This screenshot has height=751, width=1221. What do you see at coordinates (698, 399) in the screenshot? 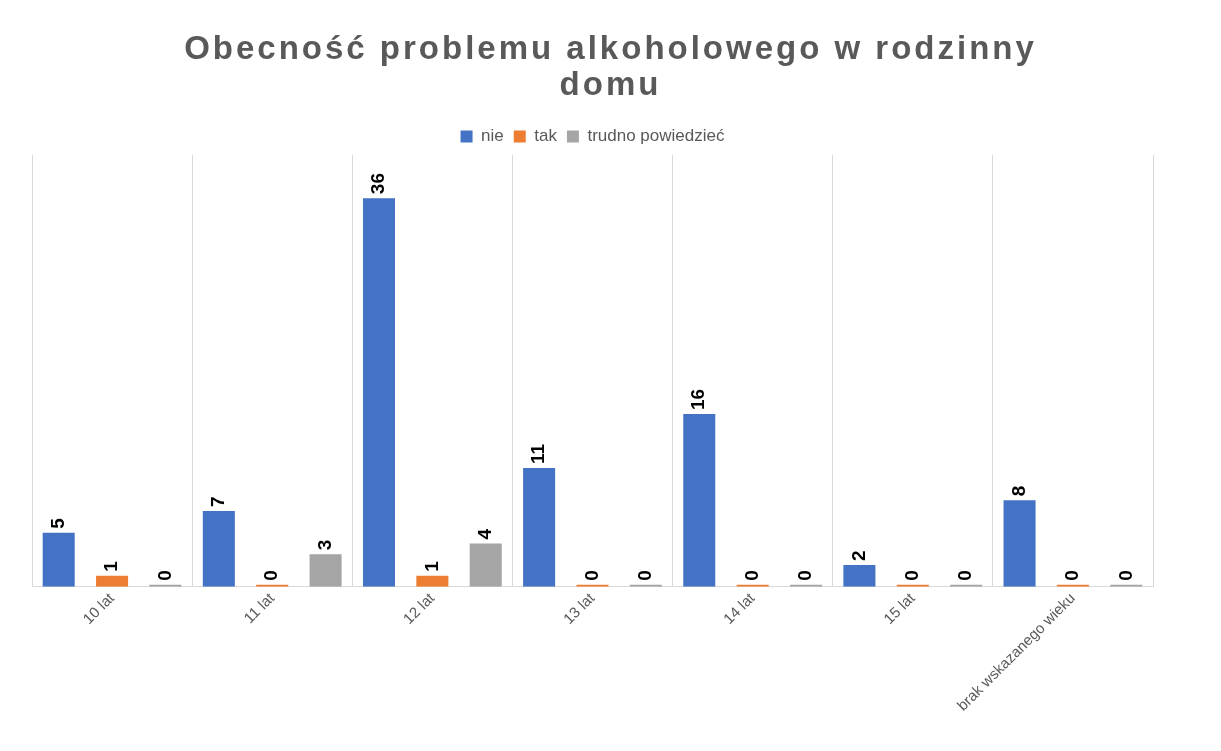
I see `data-label: 16` at bounding box center [698, 399].